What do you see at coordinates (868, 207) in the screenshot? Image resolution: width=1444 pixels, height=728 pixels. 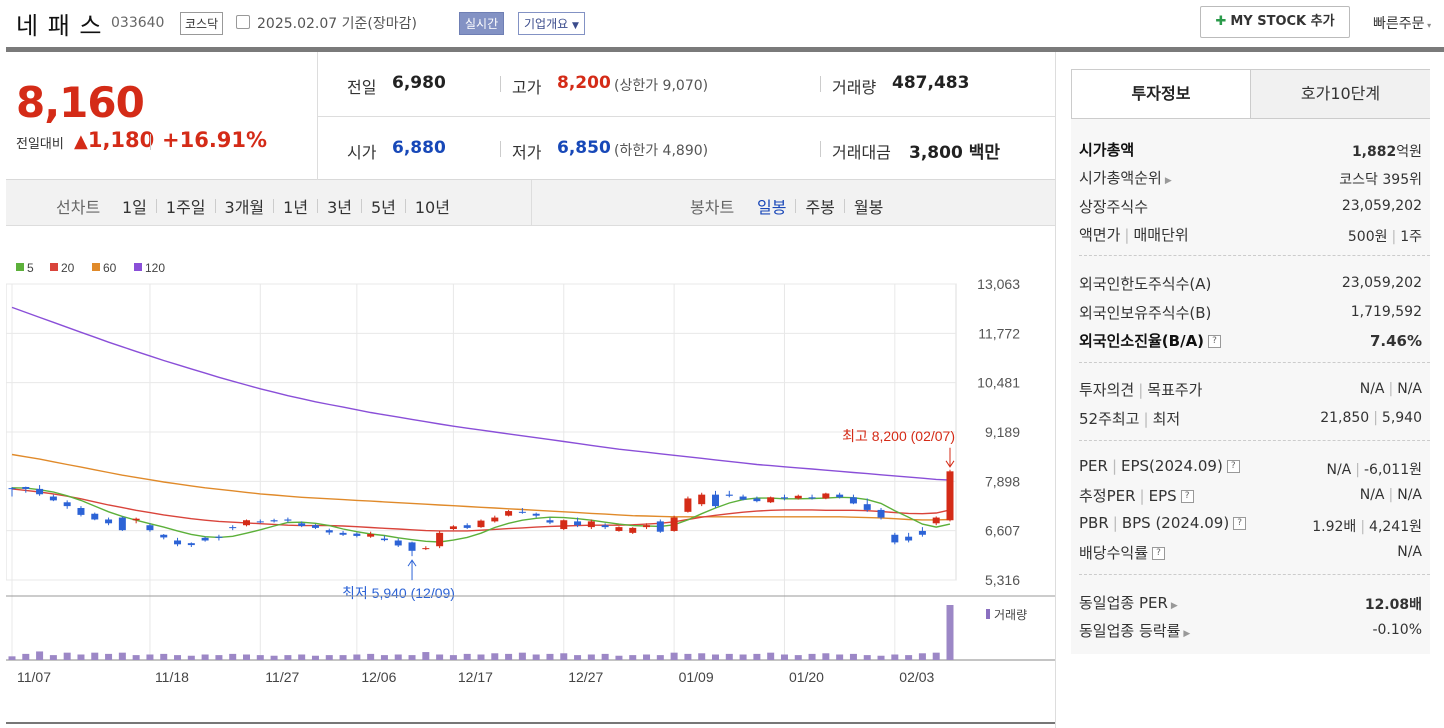 I see `candle-period-button-2: 월봉` at bounding box center [868, 207].